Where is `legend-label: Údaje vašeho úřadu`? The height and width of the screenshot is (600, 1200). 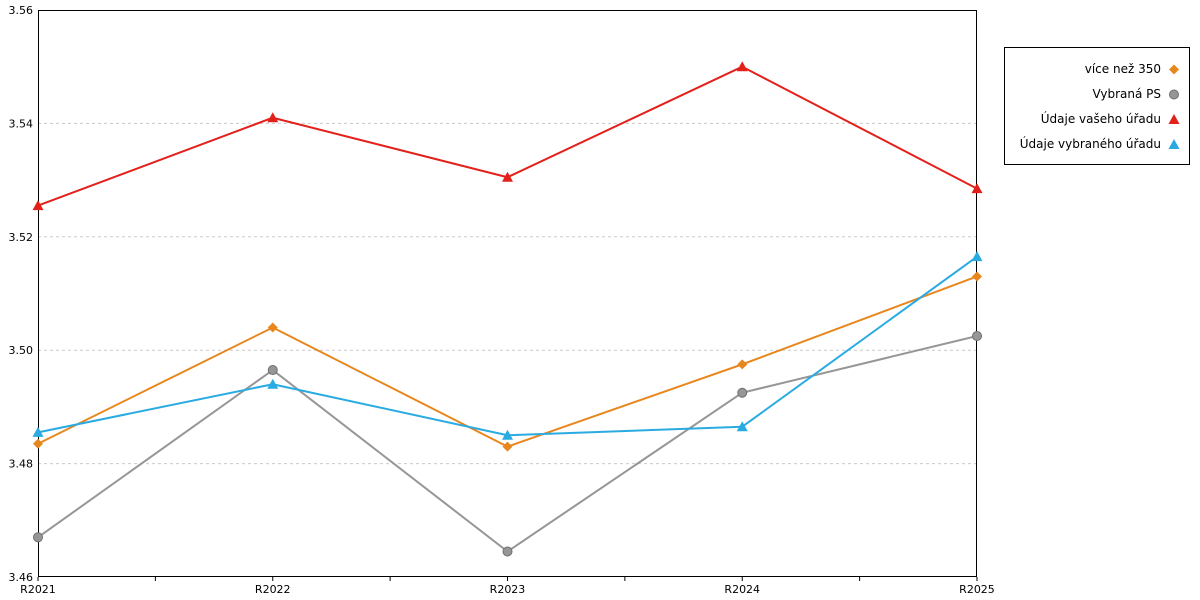 legend-label: Údaje vašeho úřadu is located at coordinates (1100, 118).